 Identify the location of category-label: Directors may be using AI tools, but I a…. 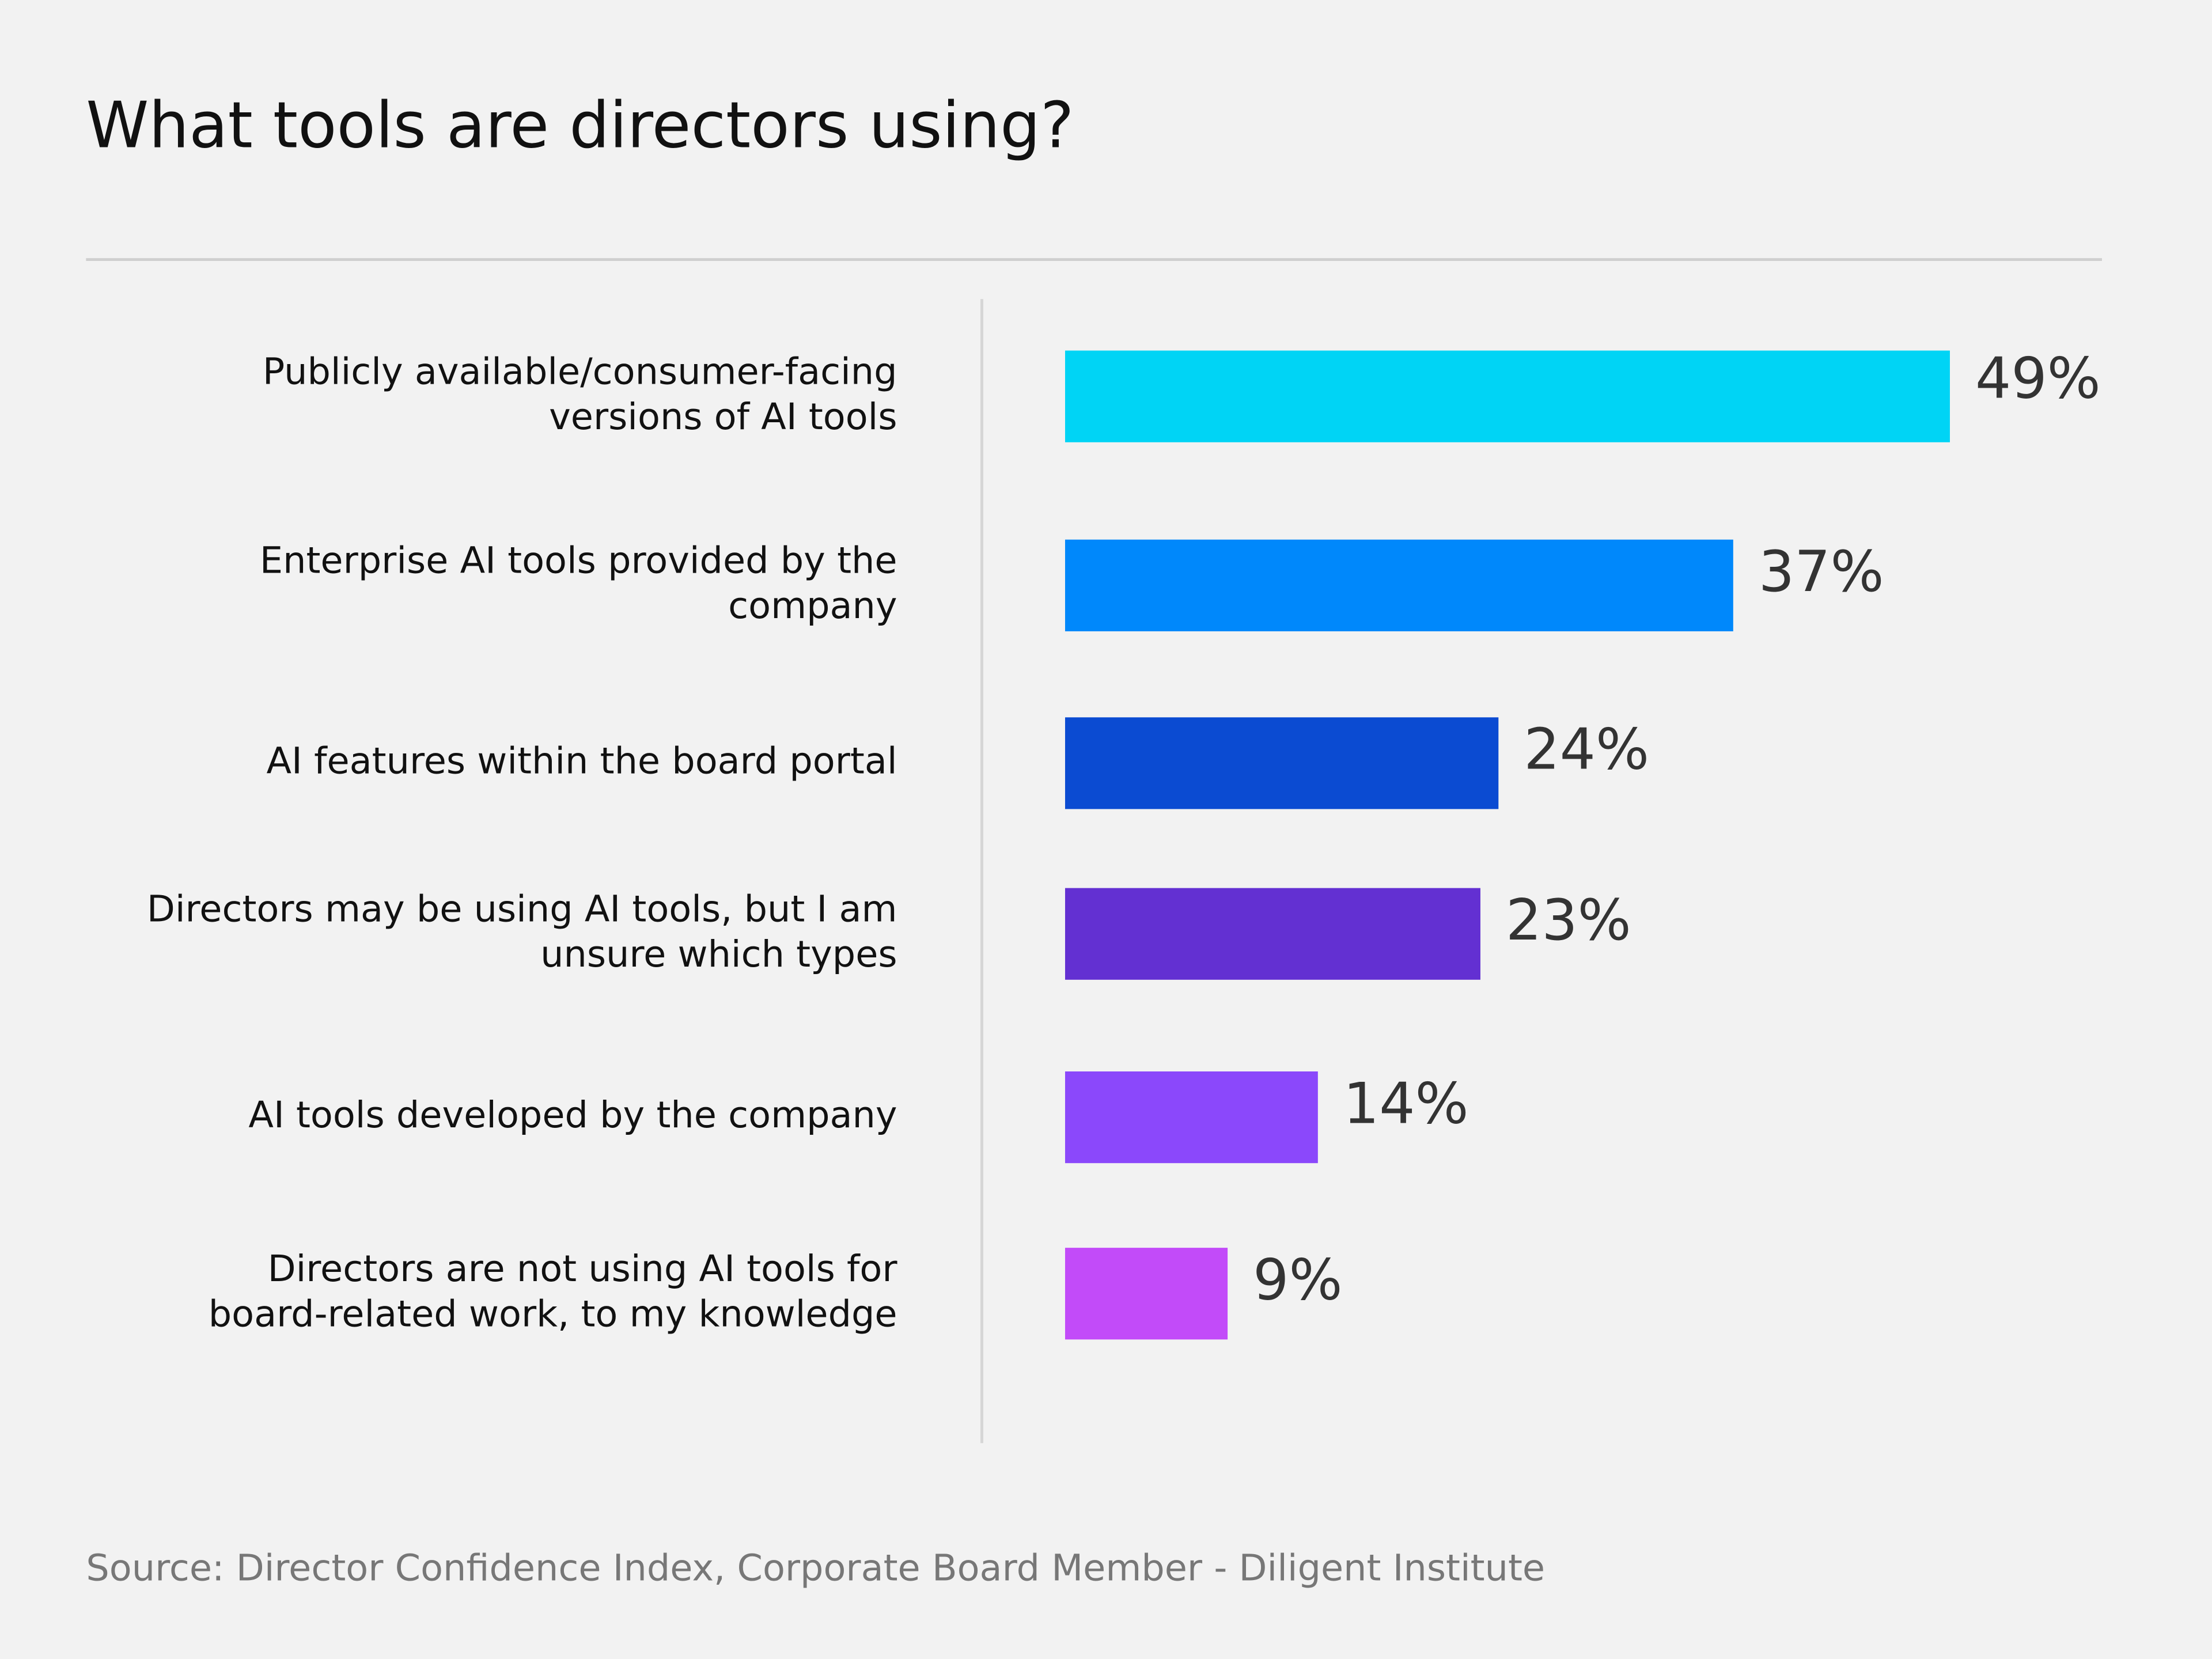
(522, 909).